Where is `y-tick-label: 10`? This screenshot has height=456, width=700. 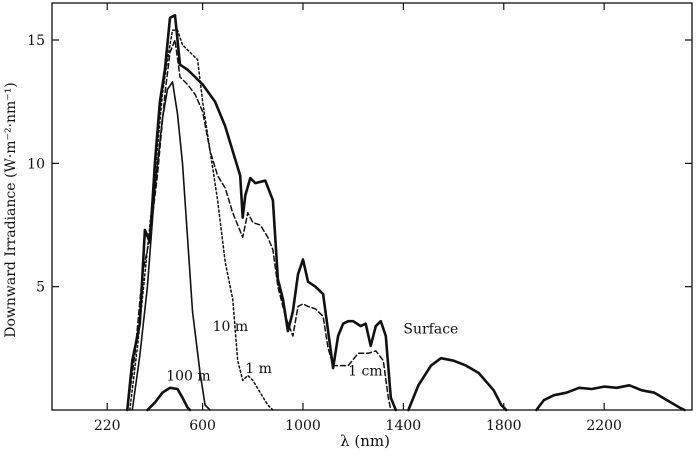
y-tick-label: 10 is located at coordinates (36, 164).